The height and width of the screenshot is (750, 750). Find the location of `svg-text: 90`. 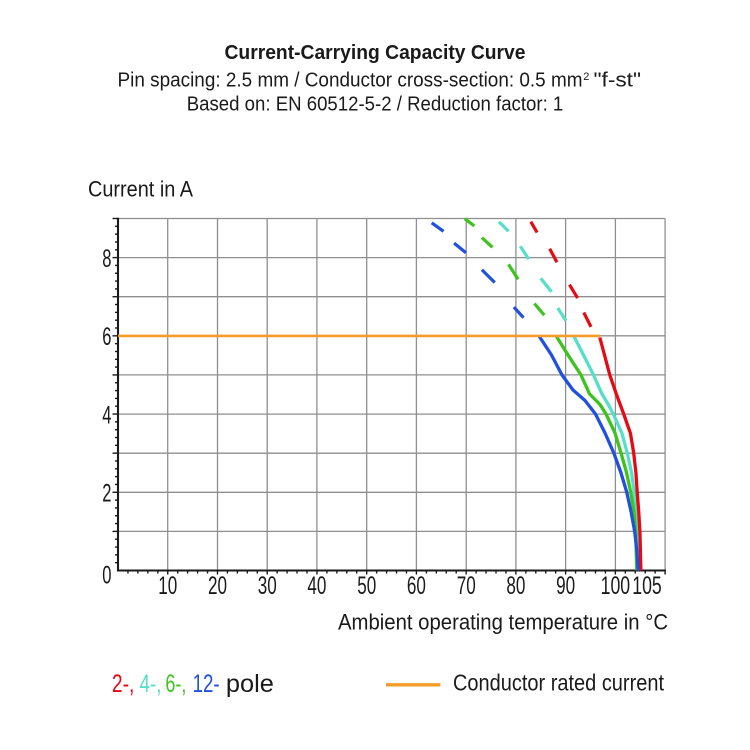

svg-text: 90 is located at coordinates (565, 586).